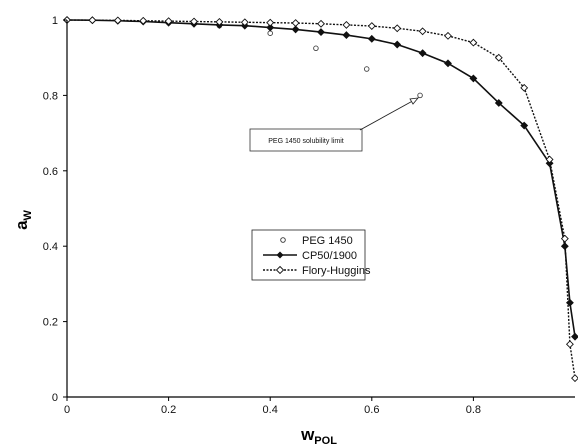 The width and height of the screenshot is (578, 444). Describe the element at coordinates (55, 398) in the screenshot. I see `y-tick-label: 0` at that location.